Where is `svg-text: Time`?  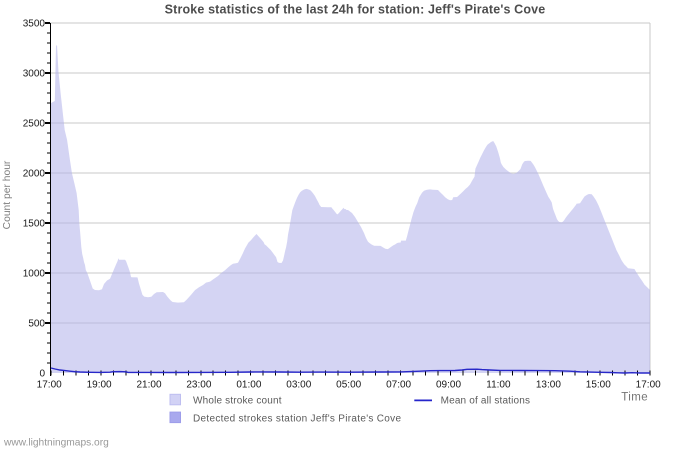
svg-text: Time is located at coordinates (634, 397).